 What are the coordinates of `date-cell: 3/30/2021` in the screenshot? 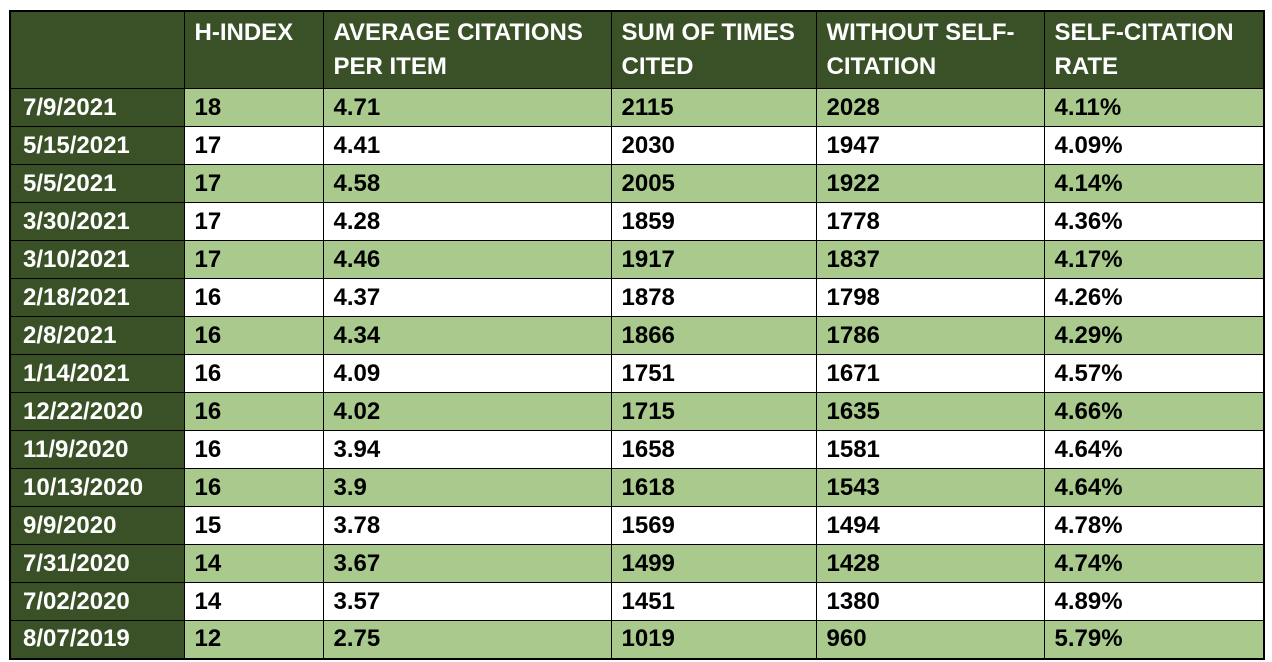 It's located at (97, 221).